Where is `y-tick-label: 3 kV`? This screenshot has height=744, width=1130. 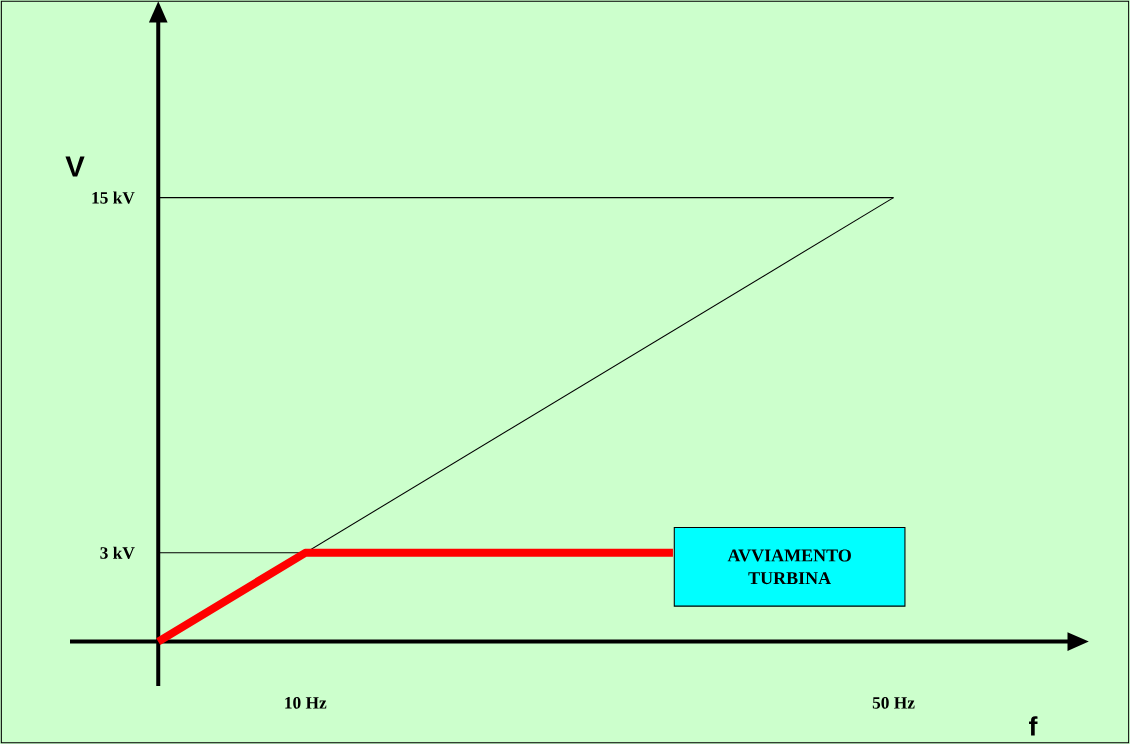 y-tick-label: 3 kV is located at coordinates (117, 552).